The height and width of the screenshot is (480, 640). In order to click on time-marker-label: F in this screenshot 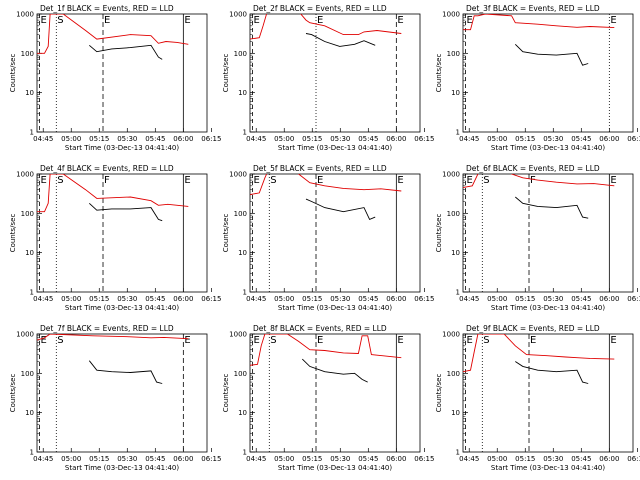, I will do `click(107, 180)`.